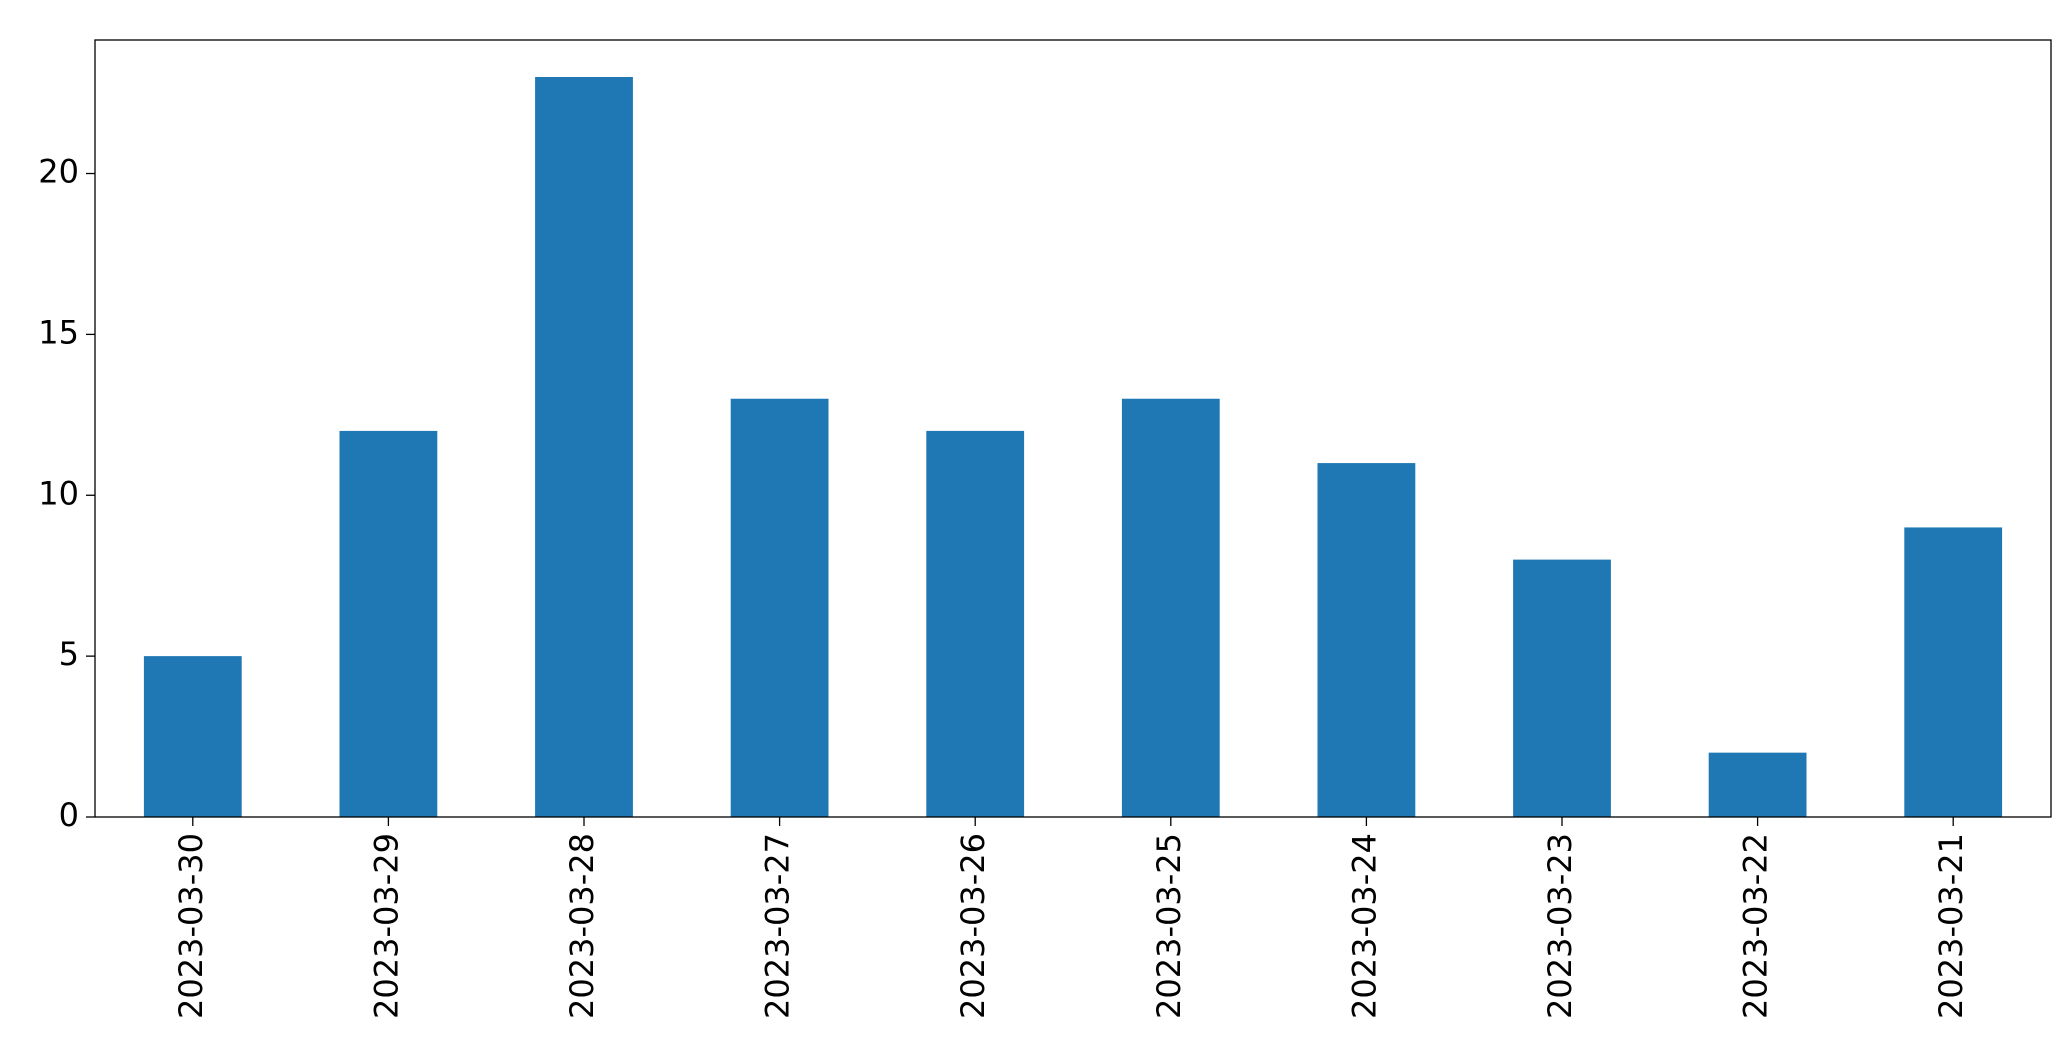 The height and width of the screenshot is (1061, 2071). What do you see at coordinates (582, 926) in the screenshot?
I see `x-tick-label: 2023-03-28` at bounding box center [582, 926].